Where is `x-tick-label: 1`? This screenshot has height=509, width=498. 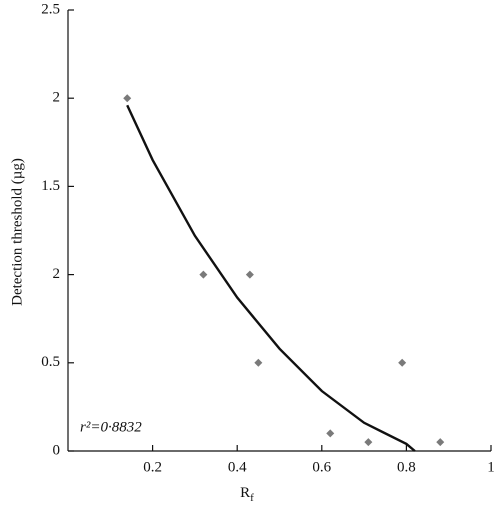 x-tick-label: 1 is located at coordinates (491, 467).